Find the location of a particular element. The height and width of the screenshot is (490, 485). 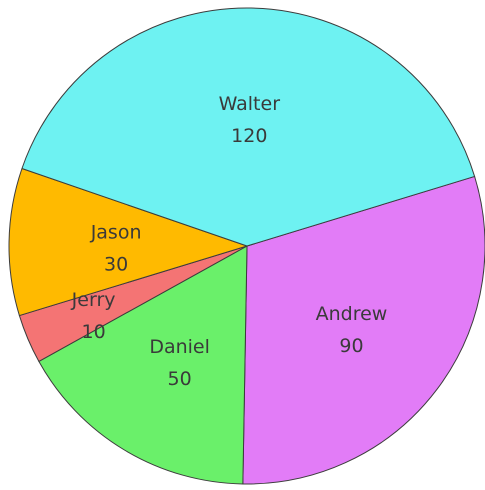

slice-label-name-daniel: Daniel is located at coordinates (179, 347).